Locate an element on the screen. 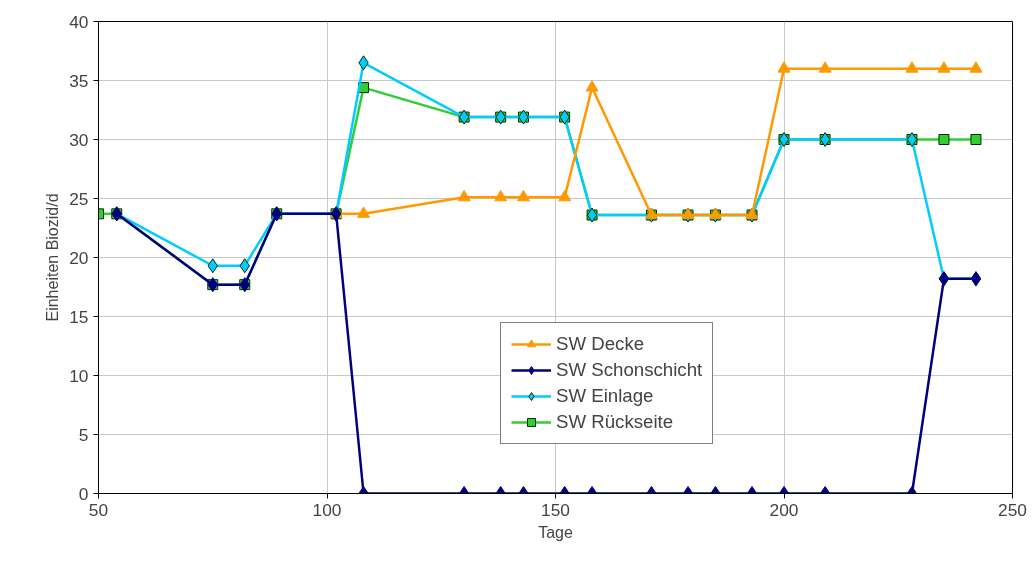 This screenshot has width=1032, height=580. legend-label: SW Einlage is located at coordinates (605, 396).